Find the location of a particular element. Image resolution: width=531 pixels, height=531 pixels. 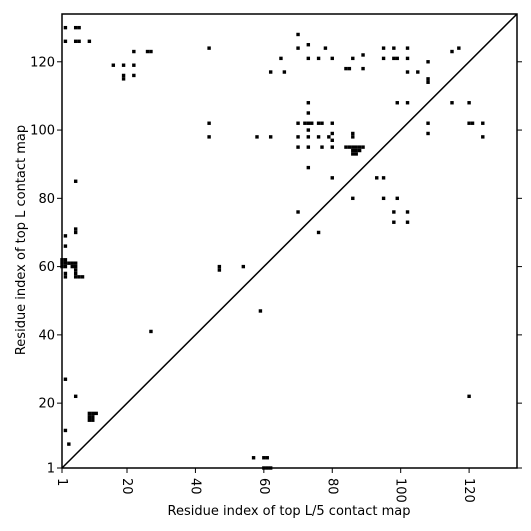

x-axis-label: Residue index of top L/5 contact map is located at coordinates (289, 511).